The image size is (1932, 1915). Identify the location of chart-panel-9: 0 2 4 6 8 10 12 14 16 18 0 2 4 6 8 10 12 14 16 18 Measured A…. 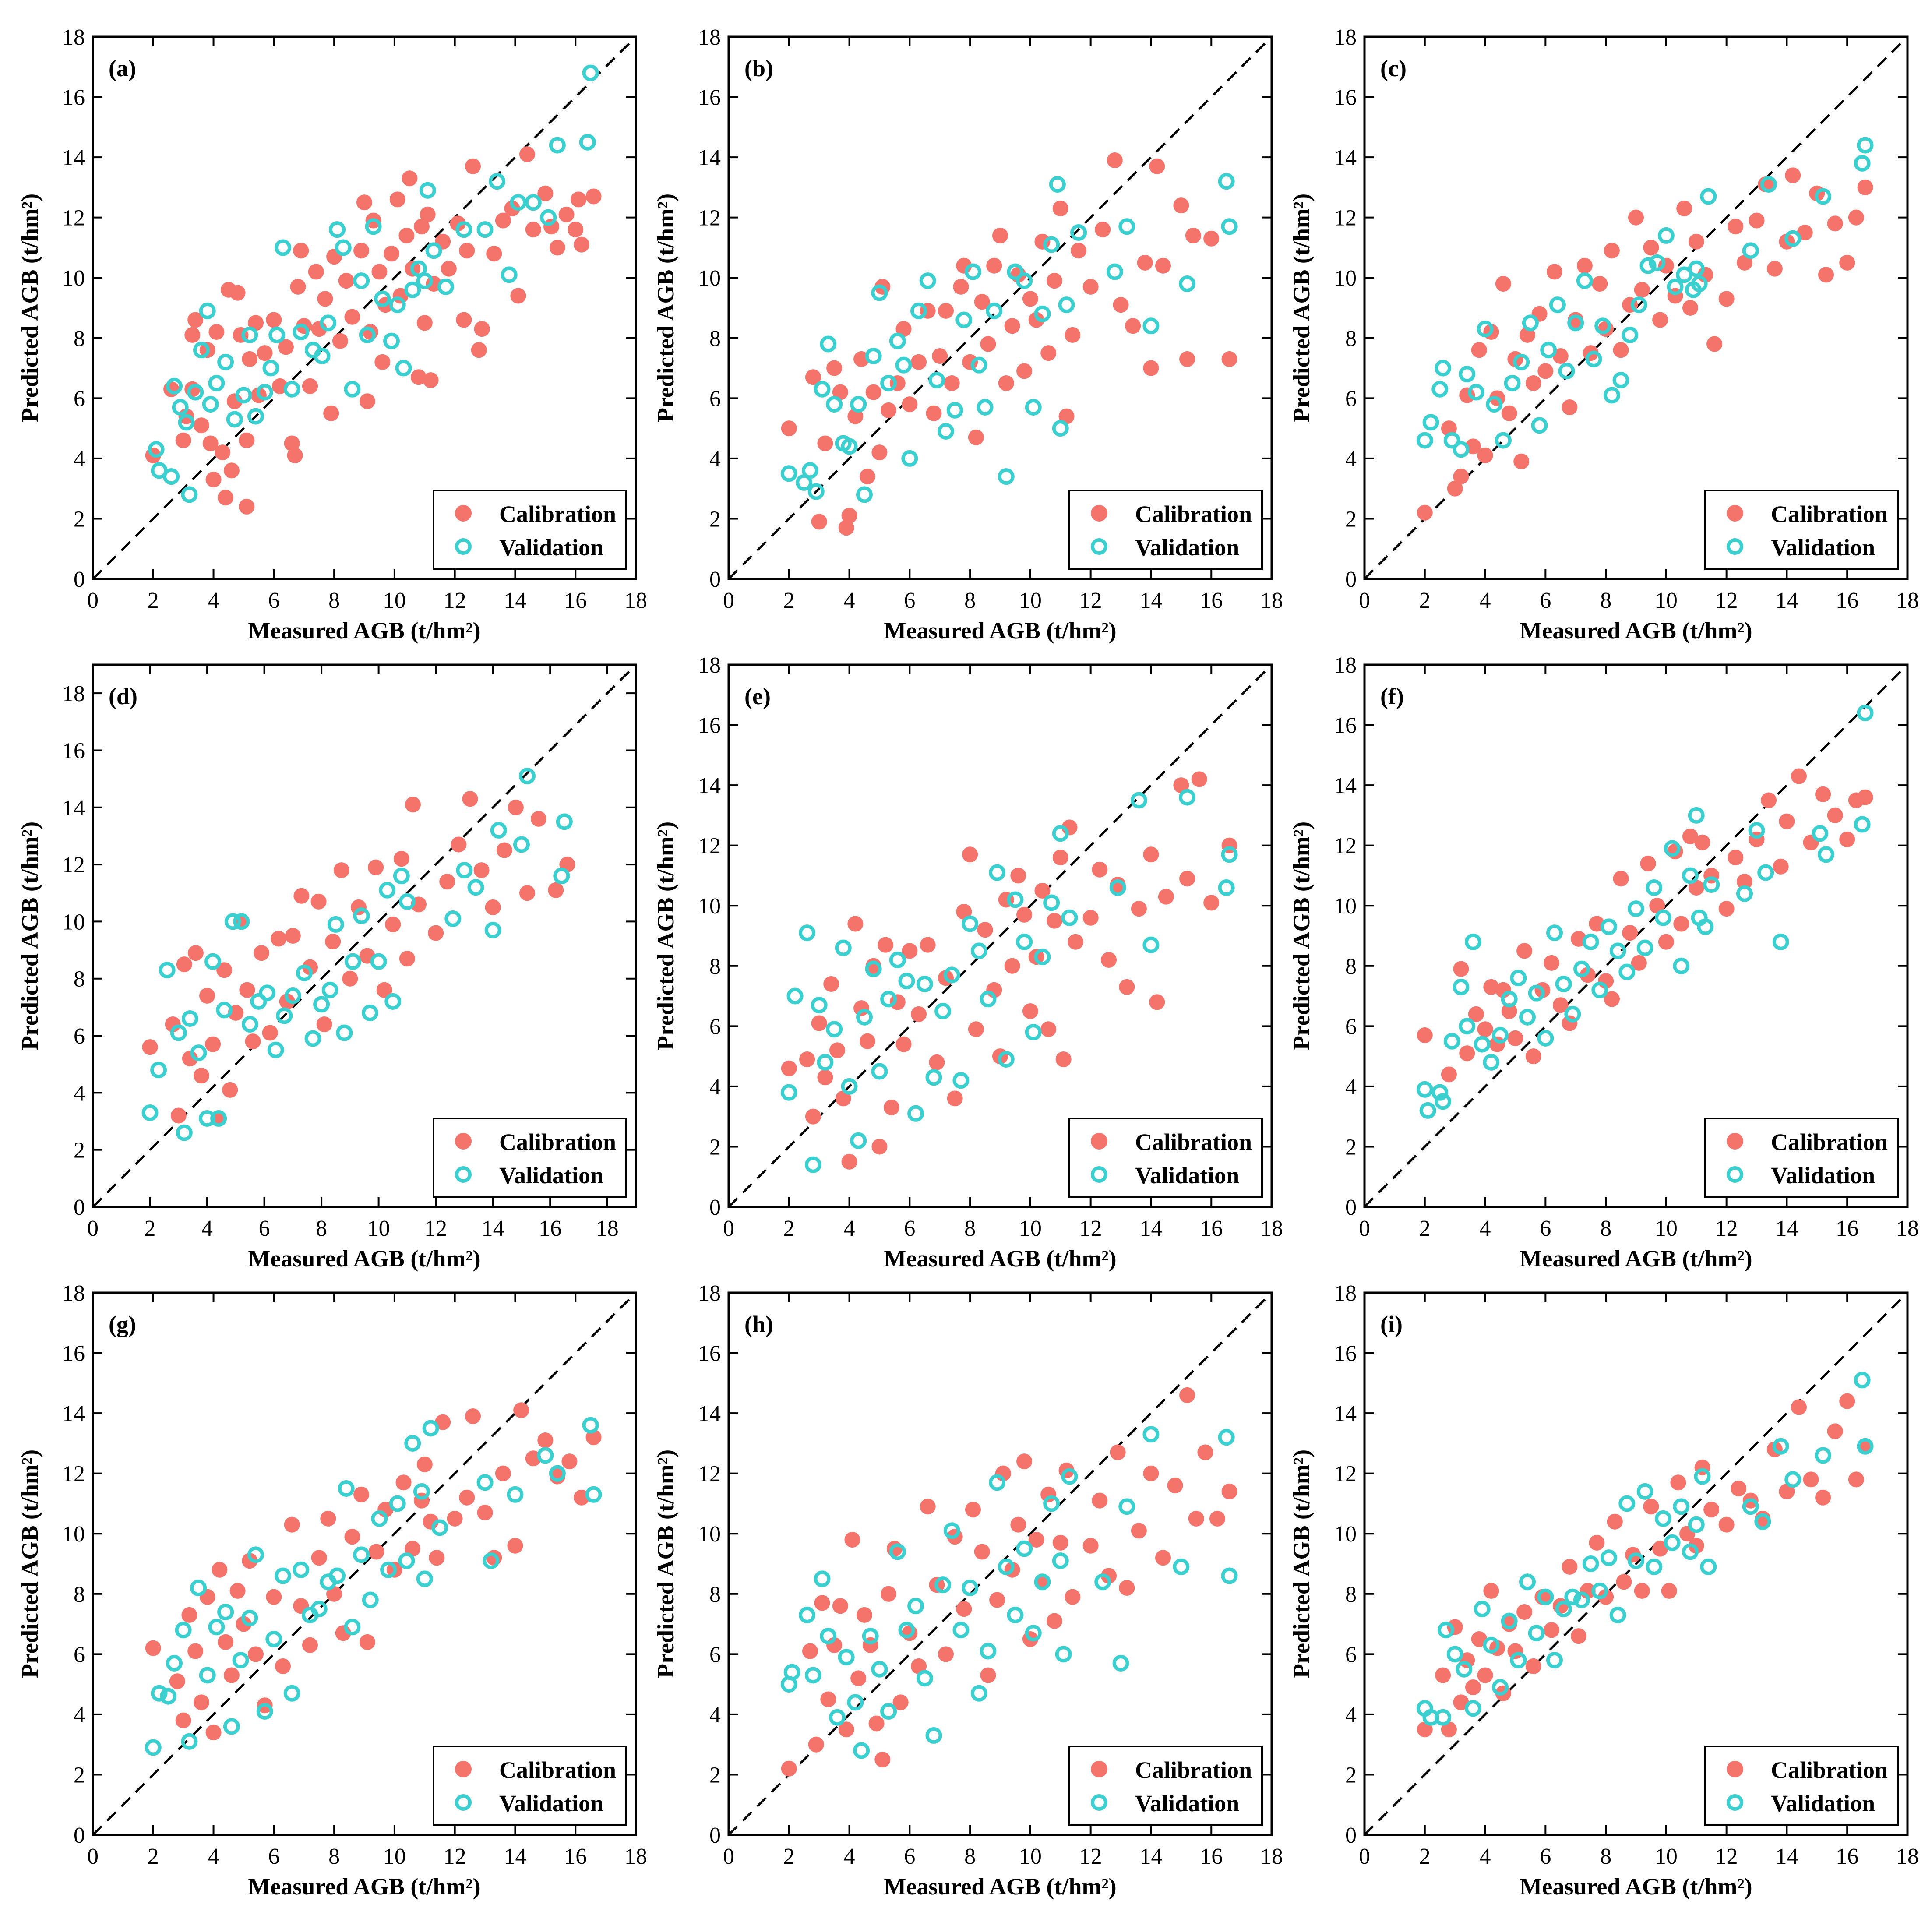
(1603, 1591).